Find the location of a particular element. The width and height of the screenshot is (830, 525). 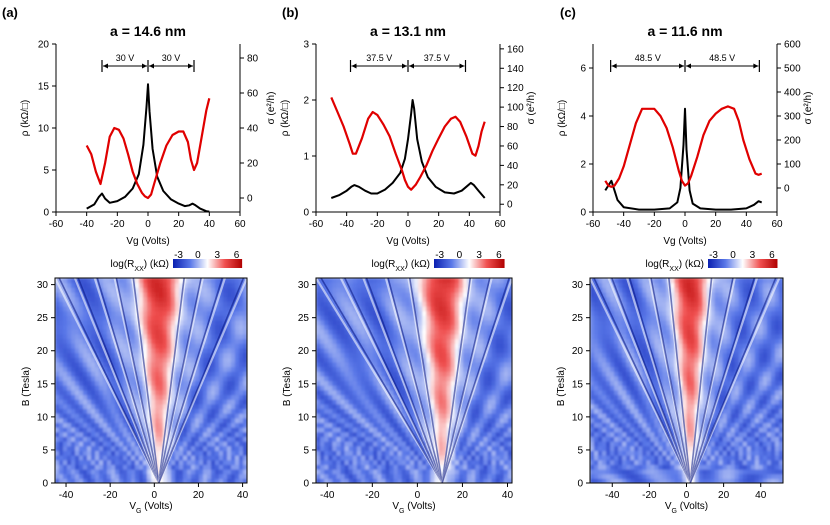

y-right-tick-label: 140 is located at coordinates (515, 69).